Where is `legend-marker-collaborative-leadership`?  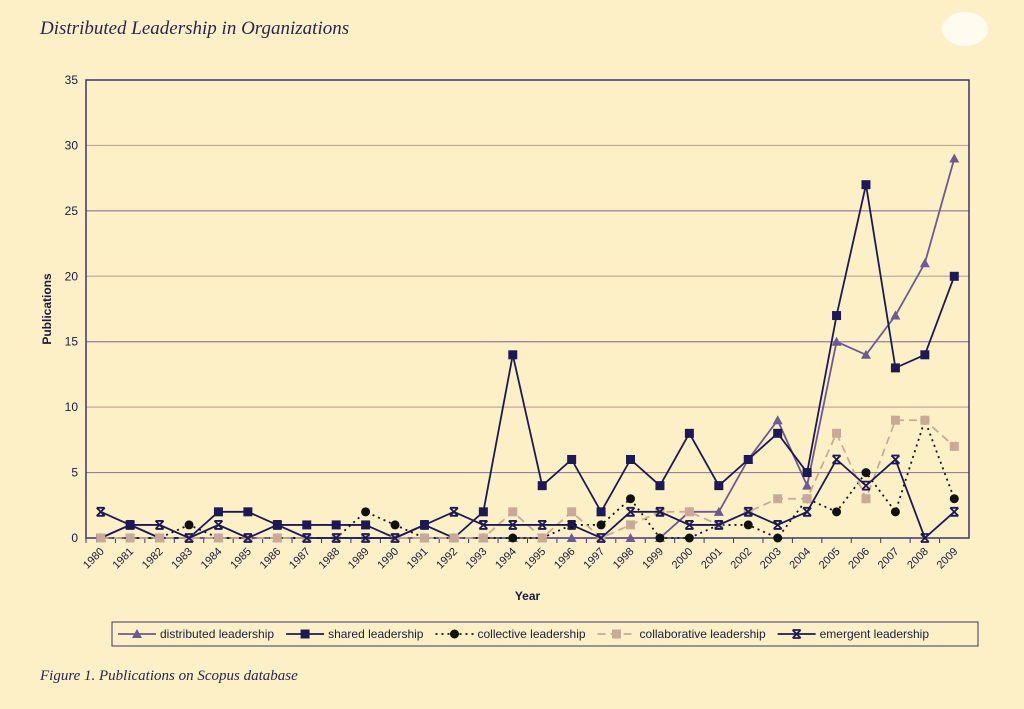 legend-marker-collaborative-leadership is located at coordinates (617, 634).